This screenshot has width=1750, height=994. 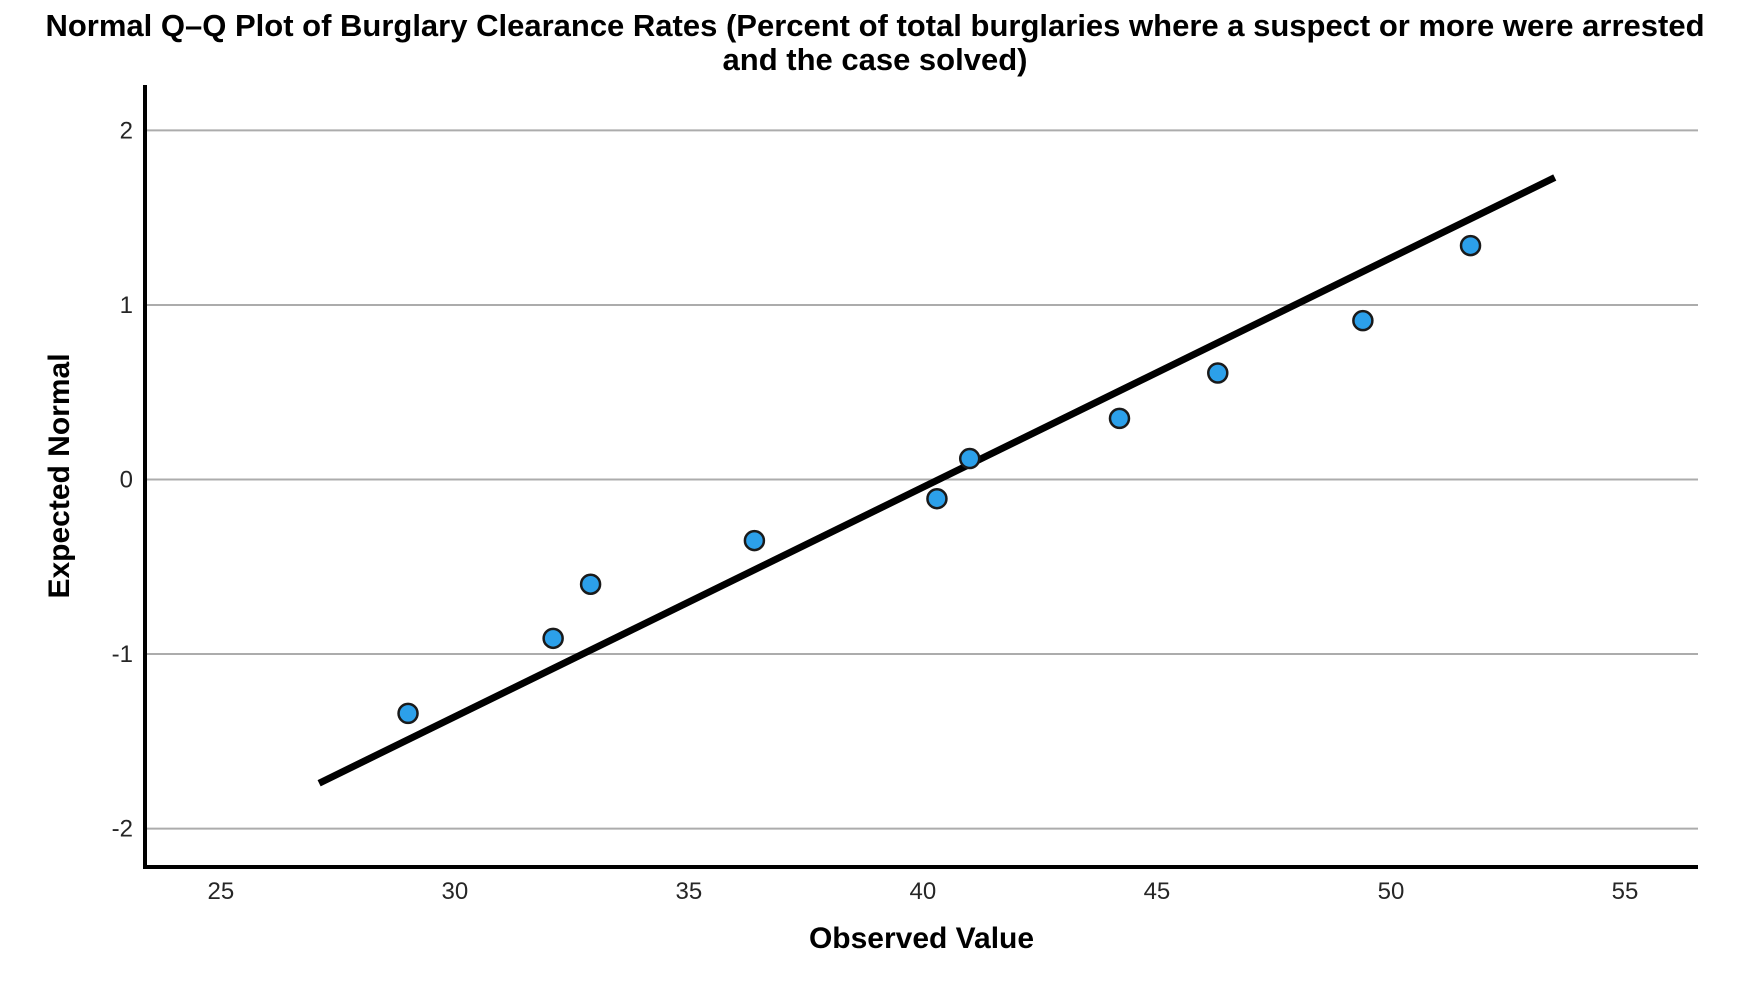 What do you see at coordinates (122, 654) in the screenshot?
I see `y-tick-label: -1` at bounding box center [122, 654].